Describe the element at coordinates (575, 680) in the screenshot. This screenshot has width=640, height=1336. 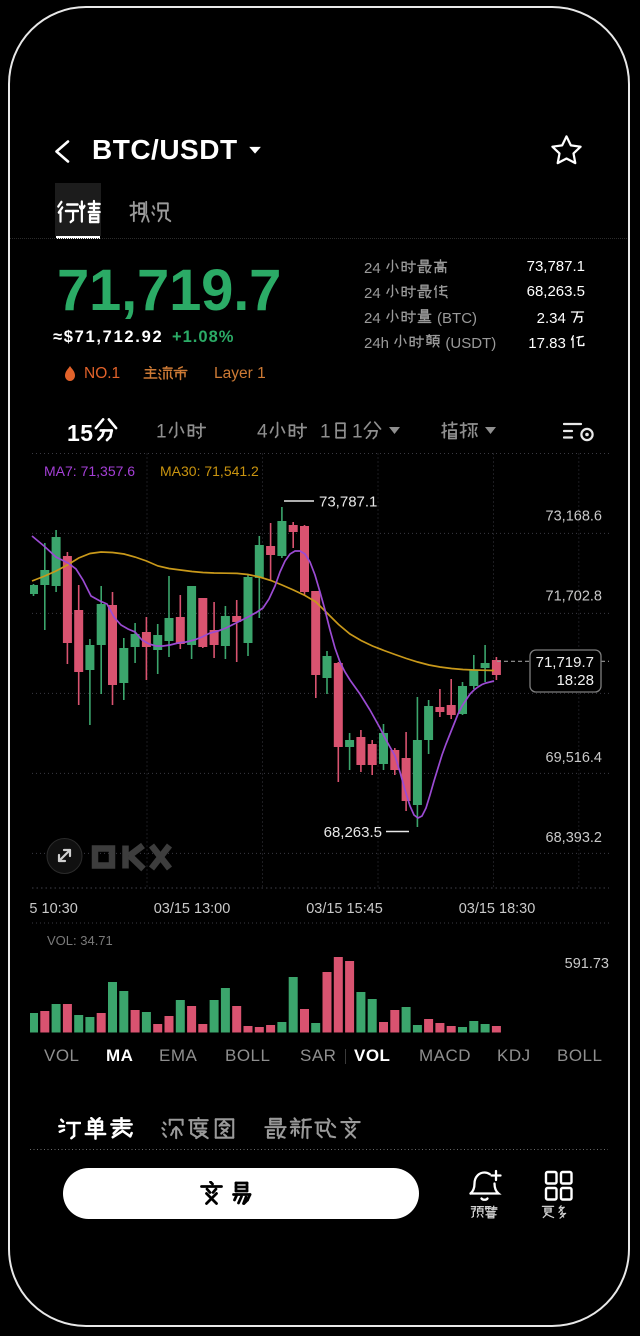
I see `svg-text: 18:28` at that location.